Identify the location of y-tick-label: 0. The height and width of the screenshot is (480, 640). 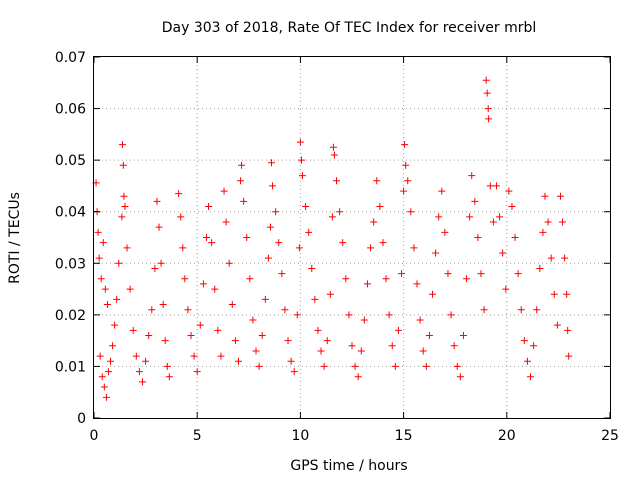
(81, 419).